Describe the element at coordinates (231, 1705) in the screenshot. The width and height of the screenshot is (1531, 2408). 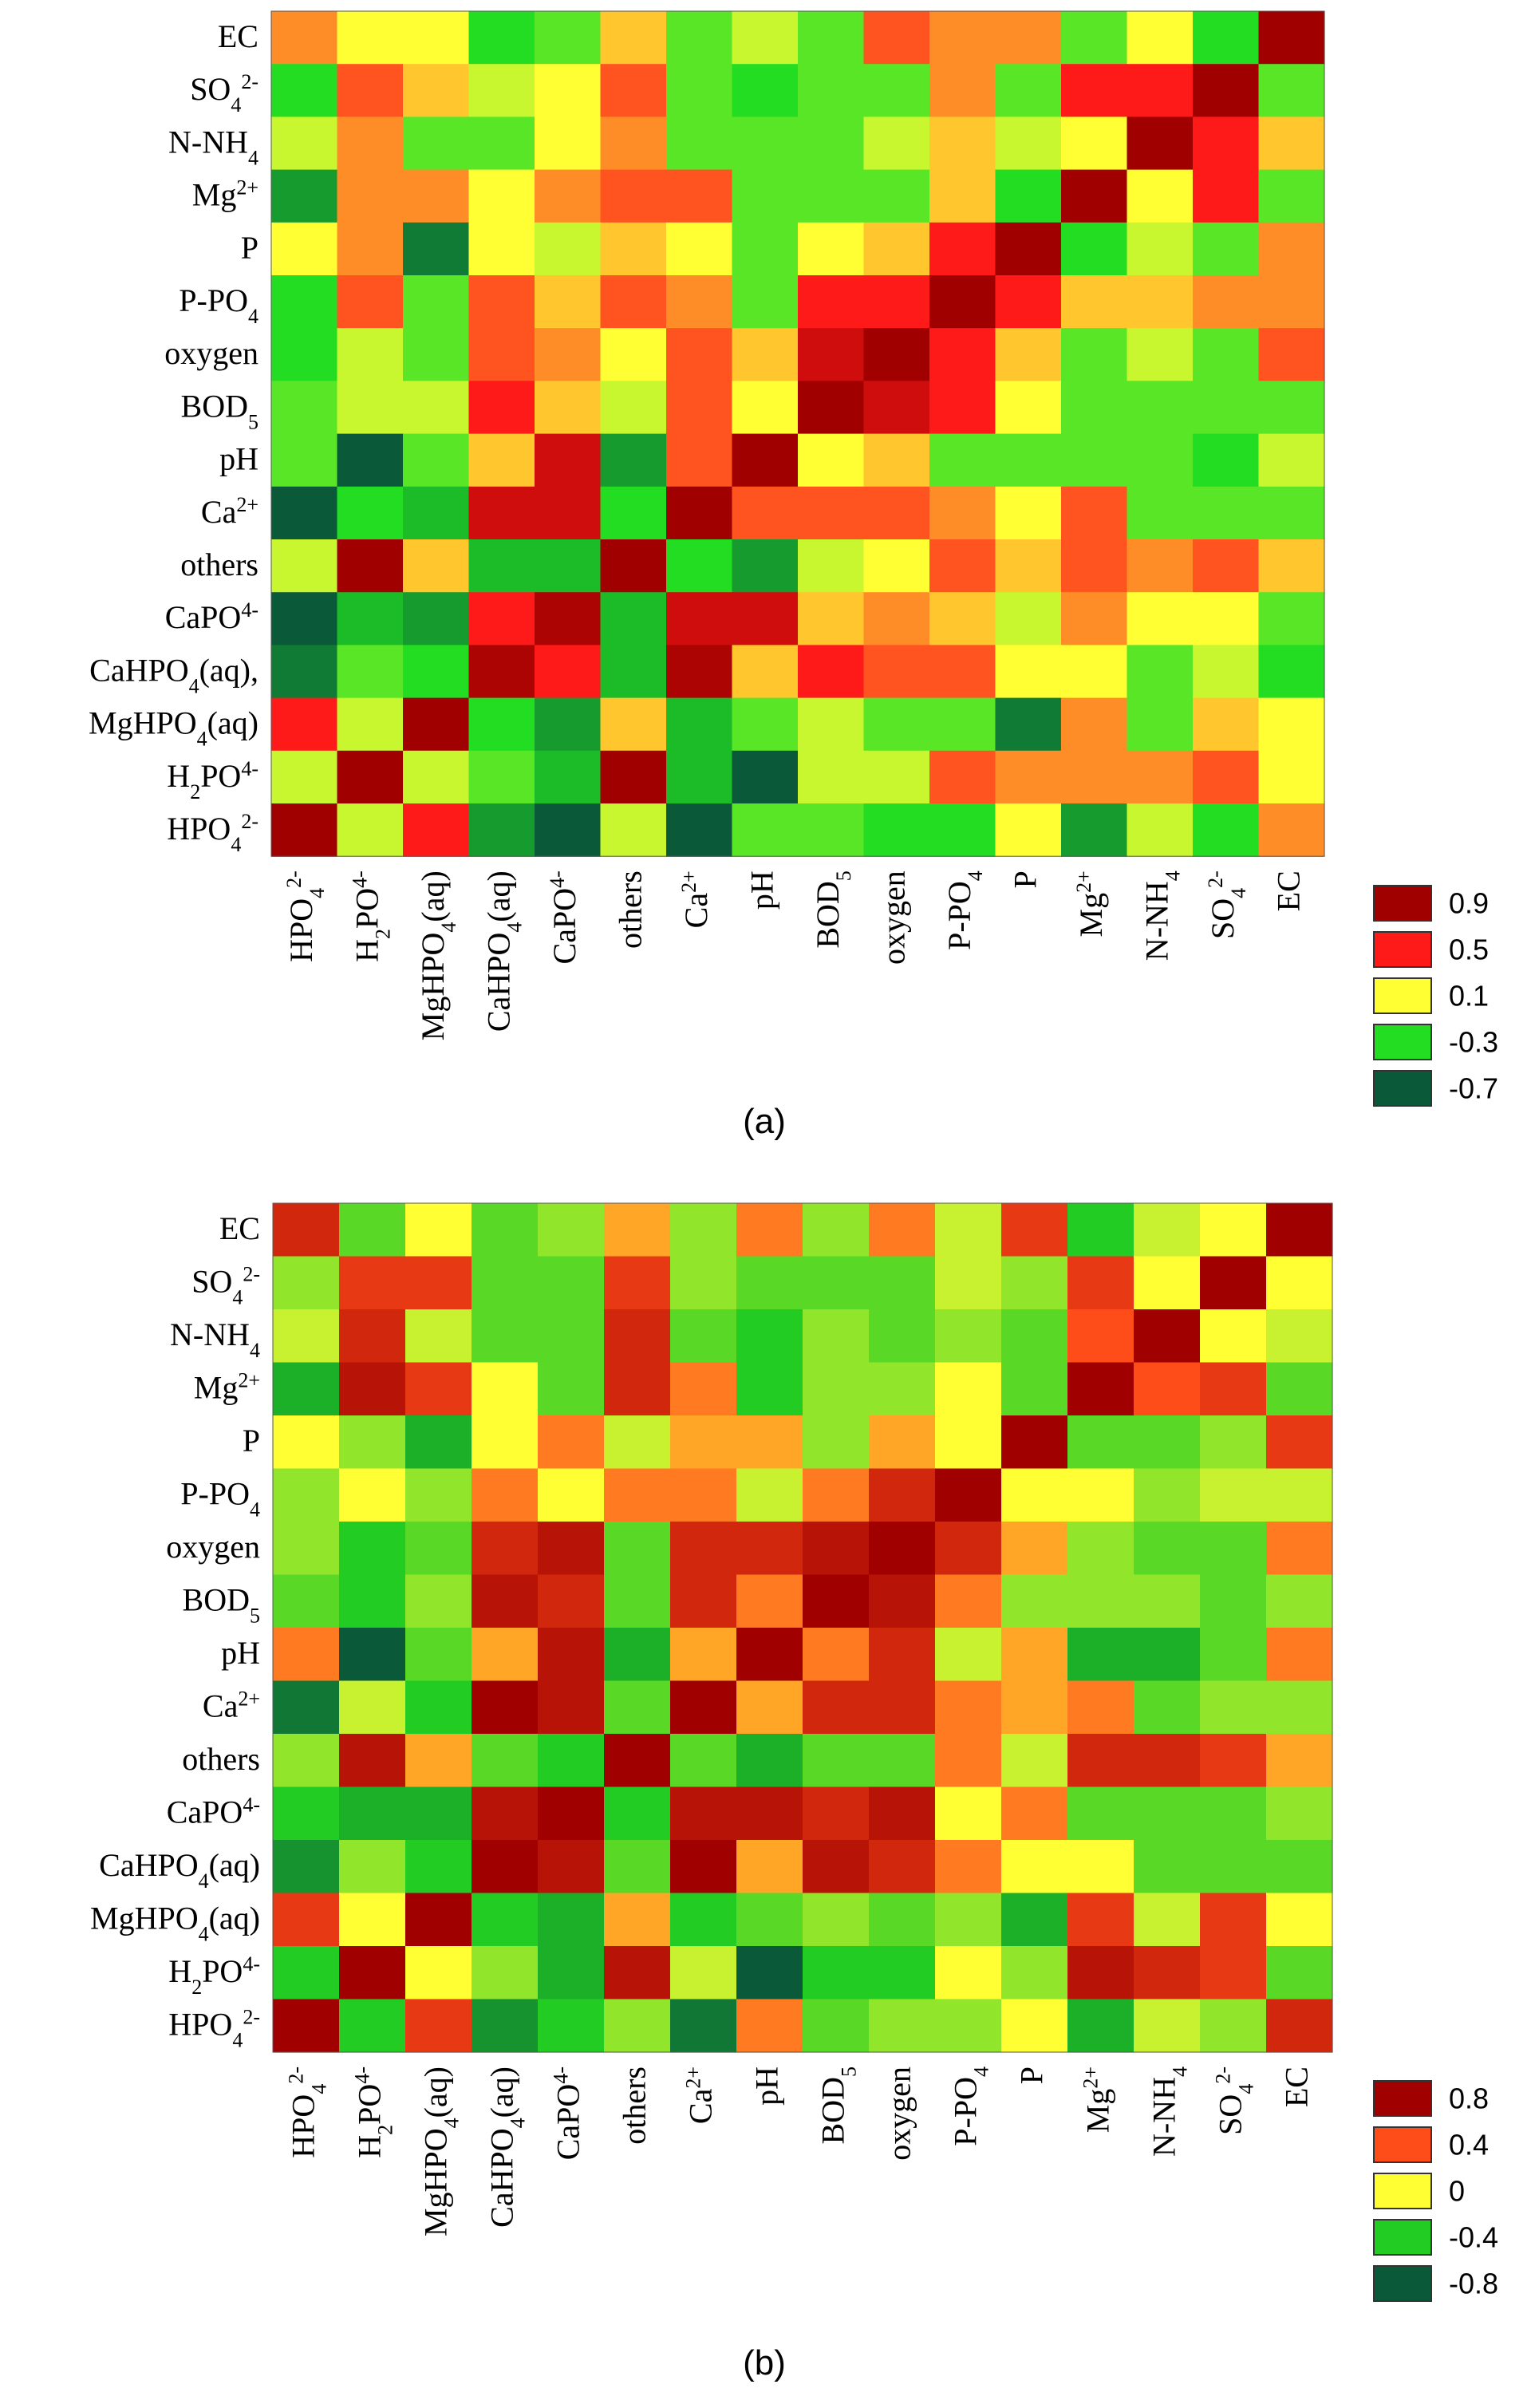
I see `row-label: Ca2+` at that location.